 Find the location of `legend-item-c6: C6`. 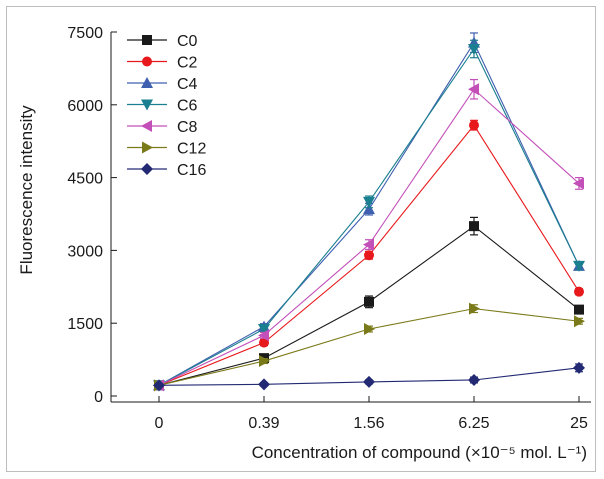

legend-item-c6: C6 is located at coordinates (162, 106).